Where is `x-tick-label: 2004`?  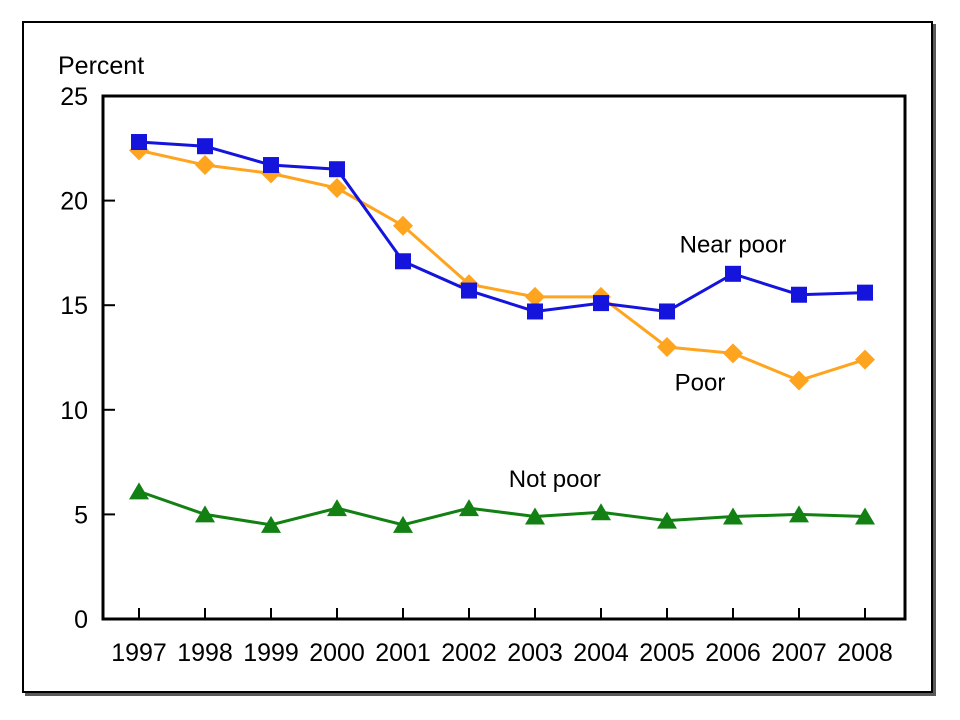
x-tick-label: 2004 is located at coordinates (601, 653).